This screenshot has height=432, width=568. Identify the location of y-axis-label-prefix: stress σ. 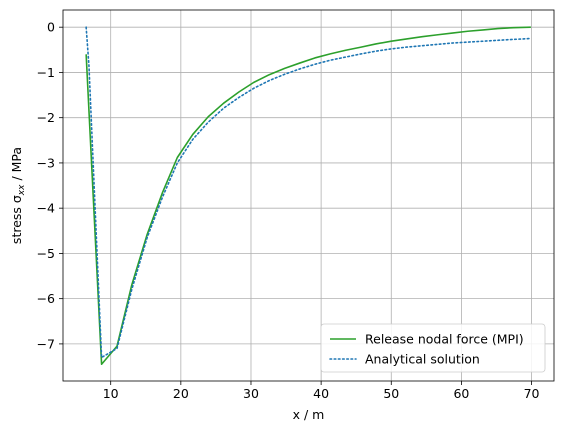
(16, 219).